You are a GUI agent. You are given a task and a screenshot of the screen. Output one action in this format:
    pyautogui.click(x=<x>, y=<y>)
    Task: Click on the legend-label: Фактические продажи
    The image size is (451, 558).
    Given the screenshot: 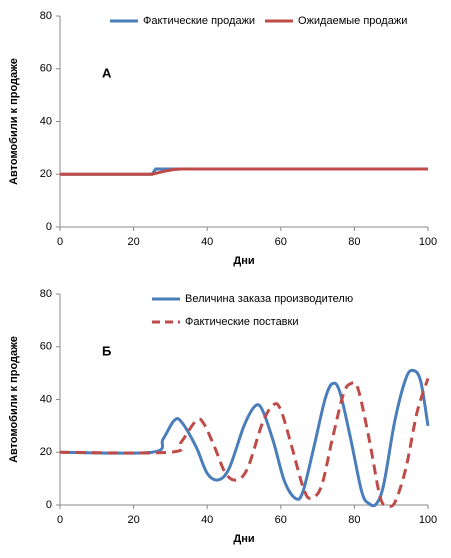 What is the action you would take?
    pyautogui.click(x=199, y=21)
    